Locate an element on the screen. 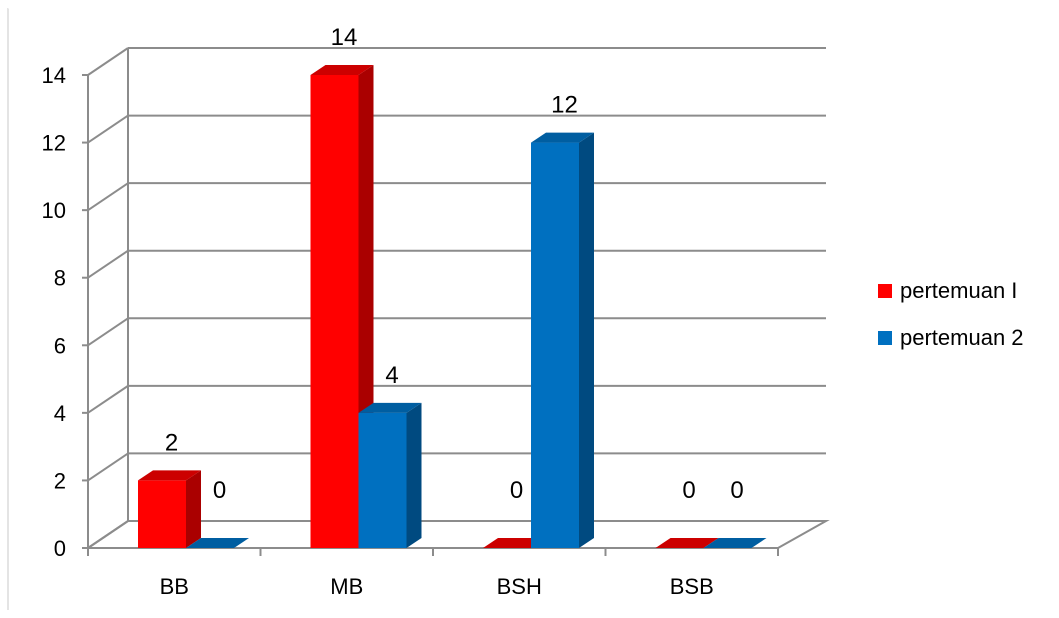 The width and height of the screenshot is (1059, 618). y-tick-label: 8 is located at coordinates (60, 278).